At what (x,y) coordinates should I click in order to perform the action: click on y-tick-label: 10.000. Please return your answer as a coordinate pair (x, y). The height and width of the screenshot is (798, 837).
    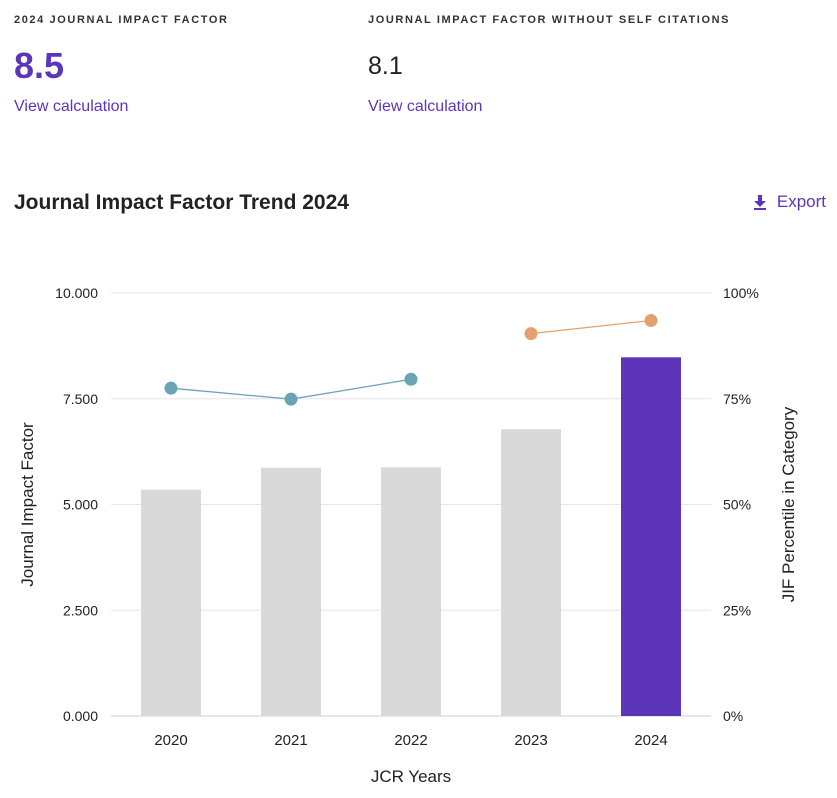
    Looking at the image, I should click on (76, 293).